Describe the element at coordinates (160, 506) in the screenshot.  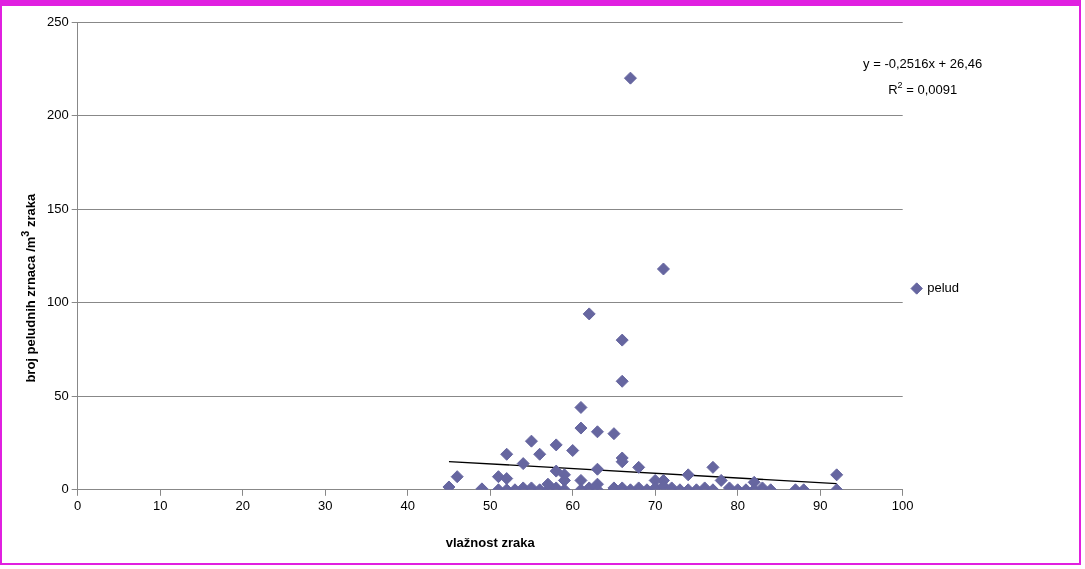
I see `x-tick-label: 10` at that location.